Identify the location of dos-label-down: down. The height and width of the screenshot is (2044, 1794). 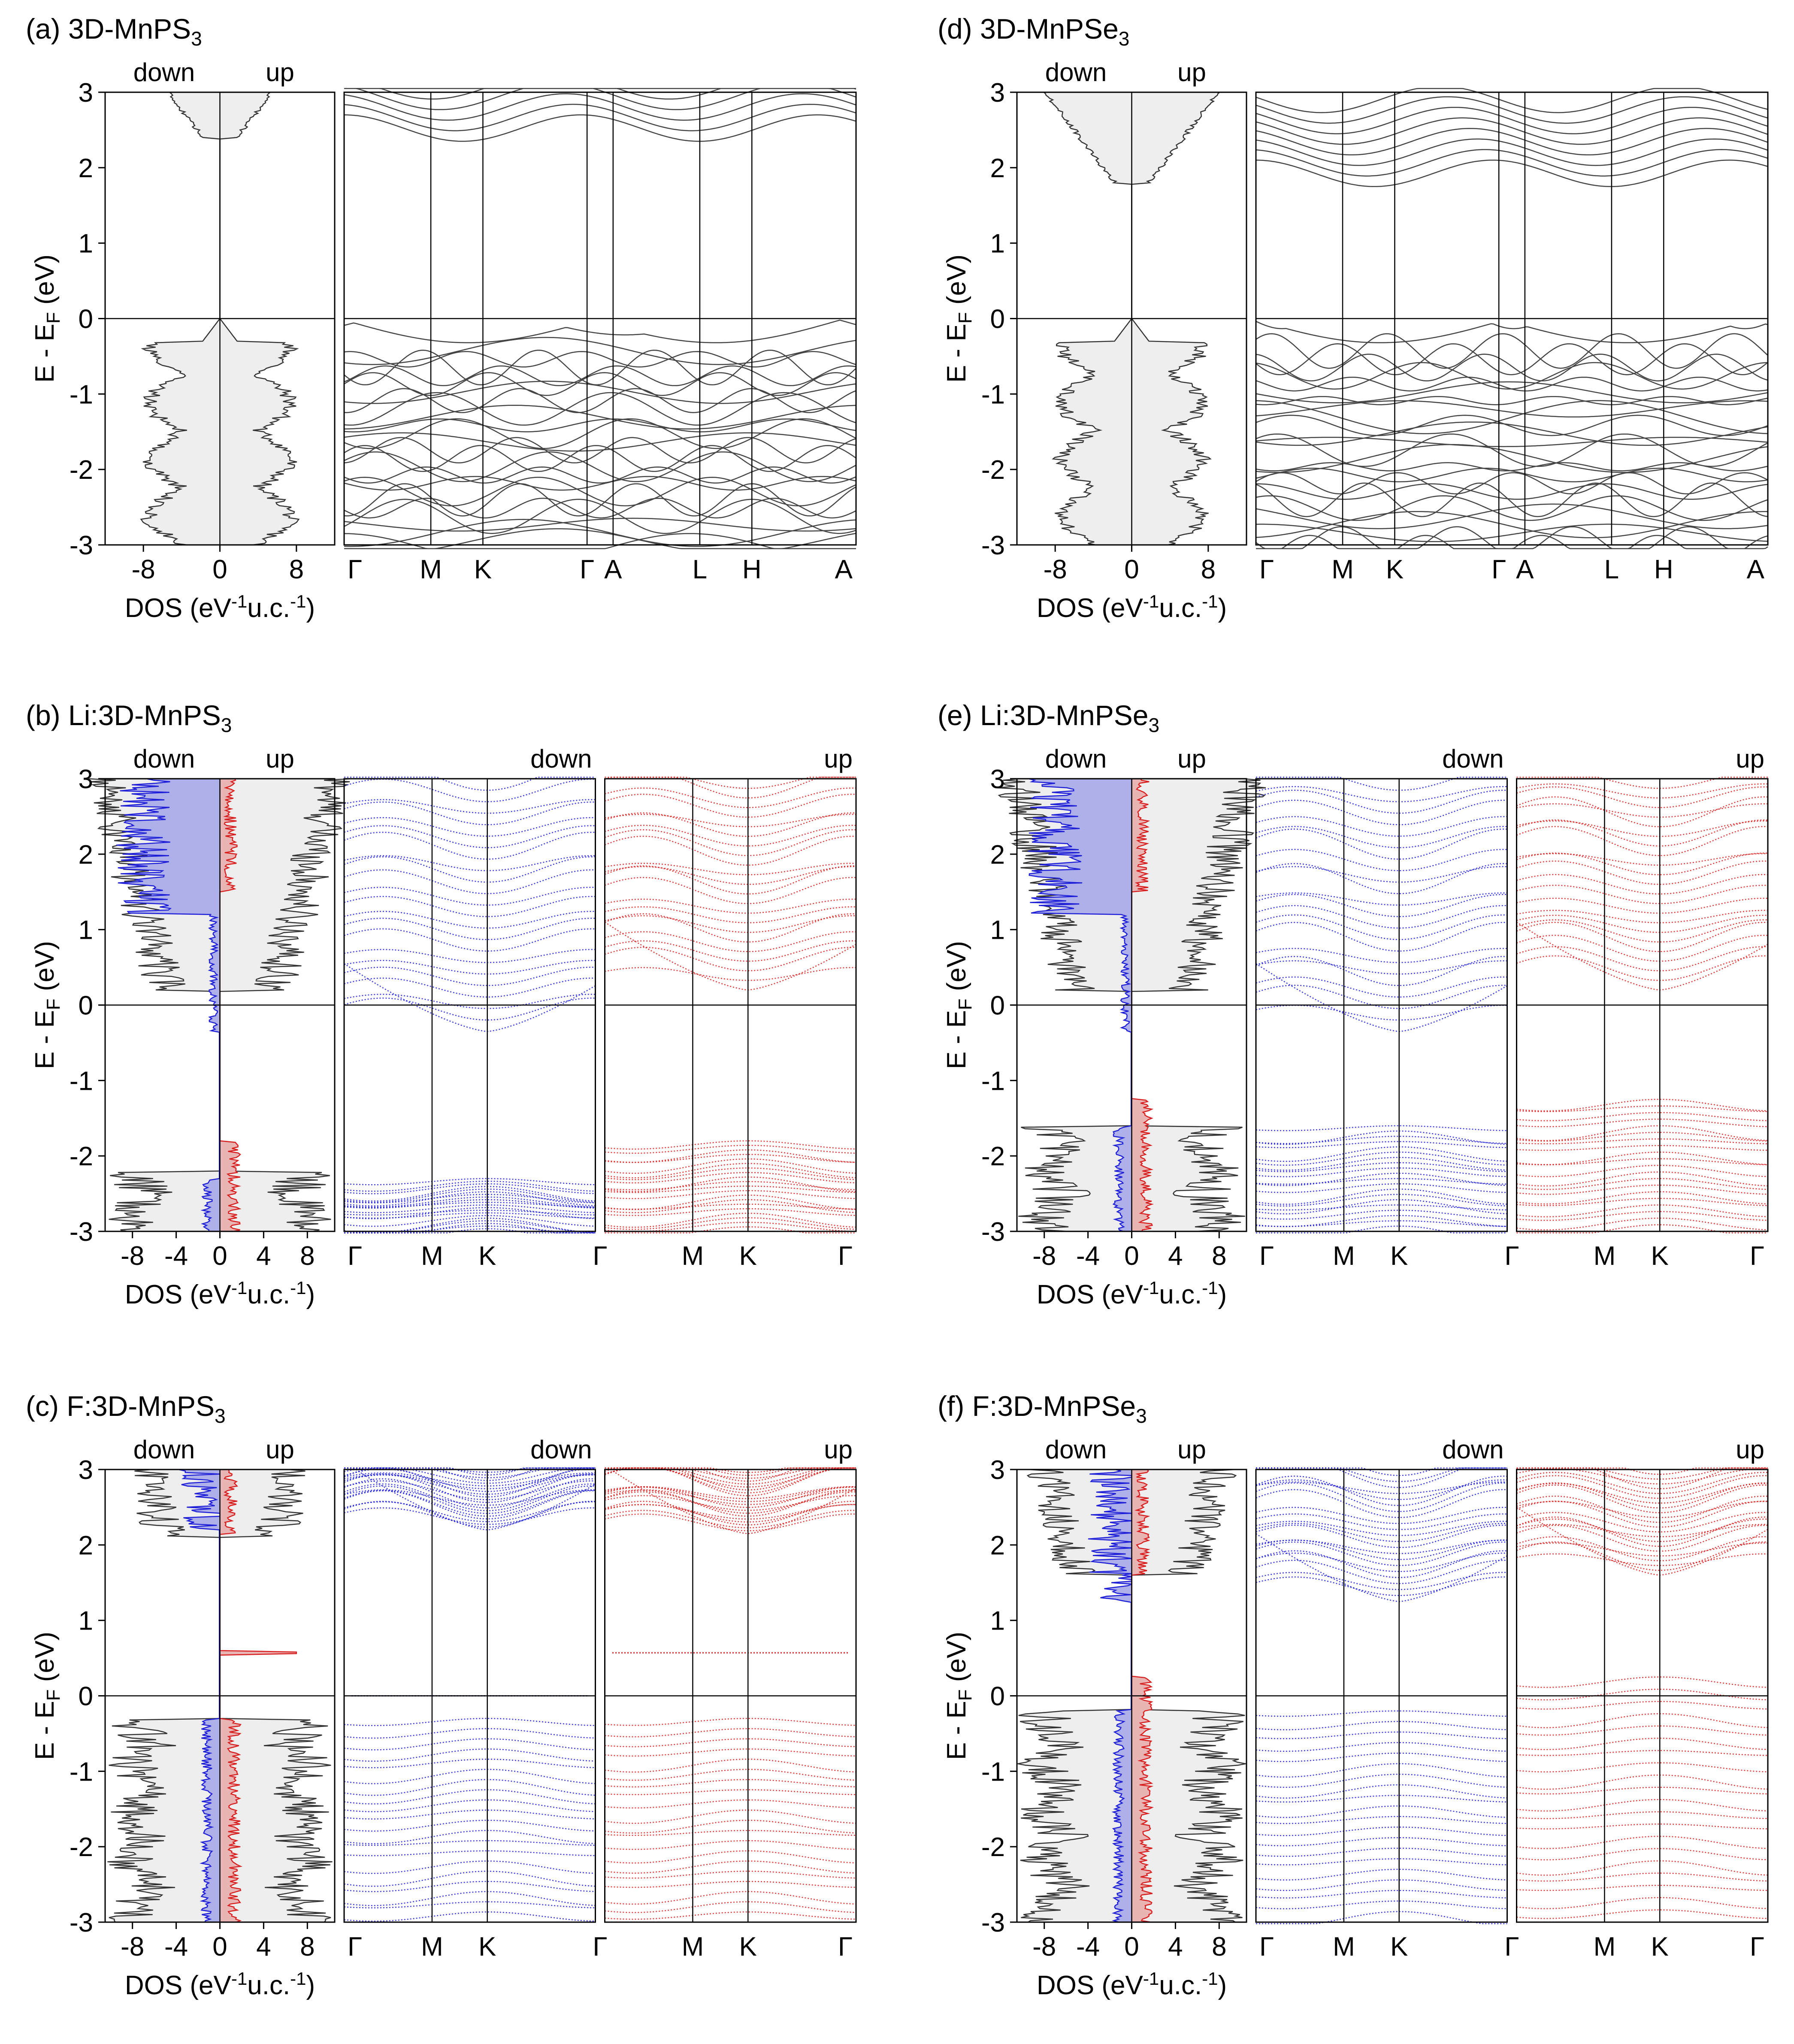
(1076, 72).